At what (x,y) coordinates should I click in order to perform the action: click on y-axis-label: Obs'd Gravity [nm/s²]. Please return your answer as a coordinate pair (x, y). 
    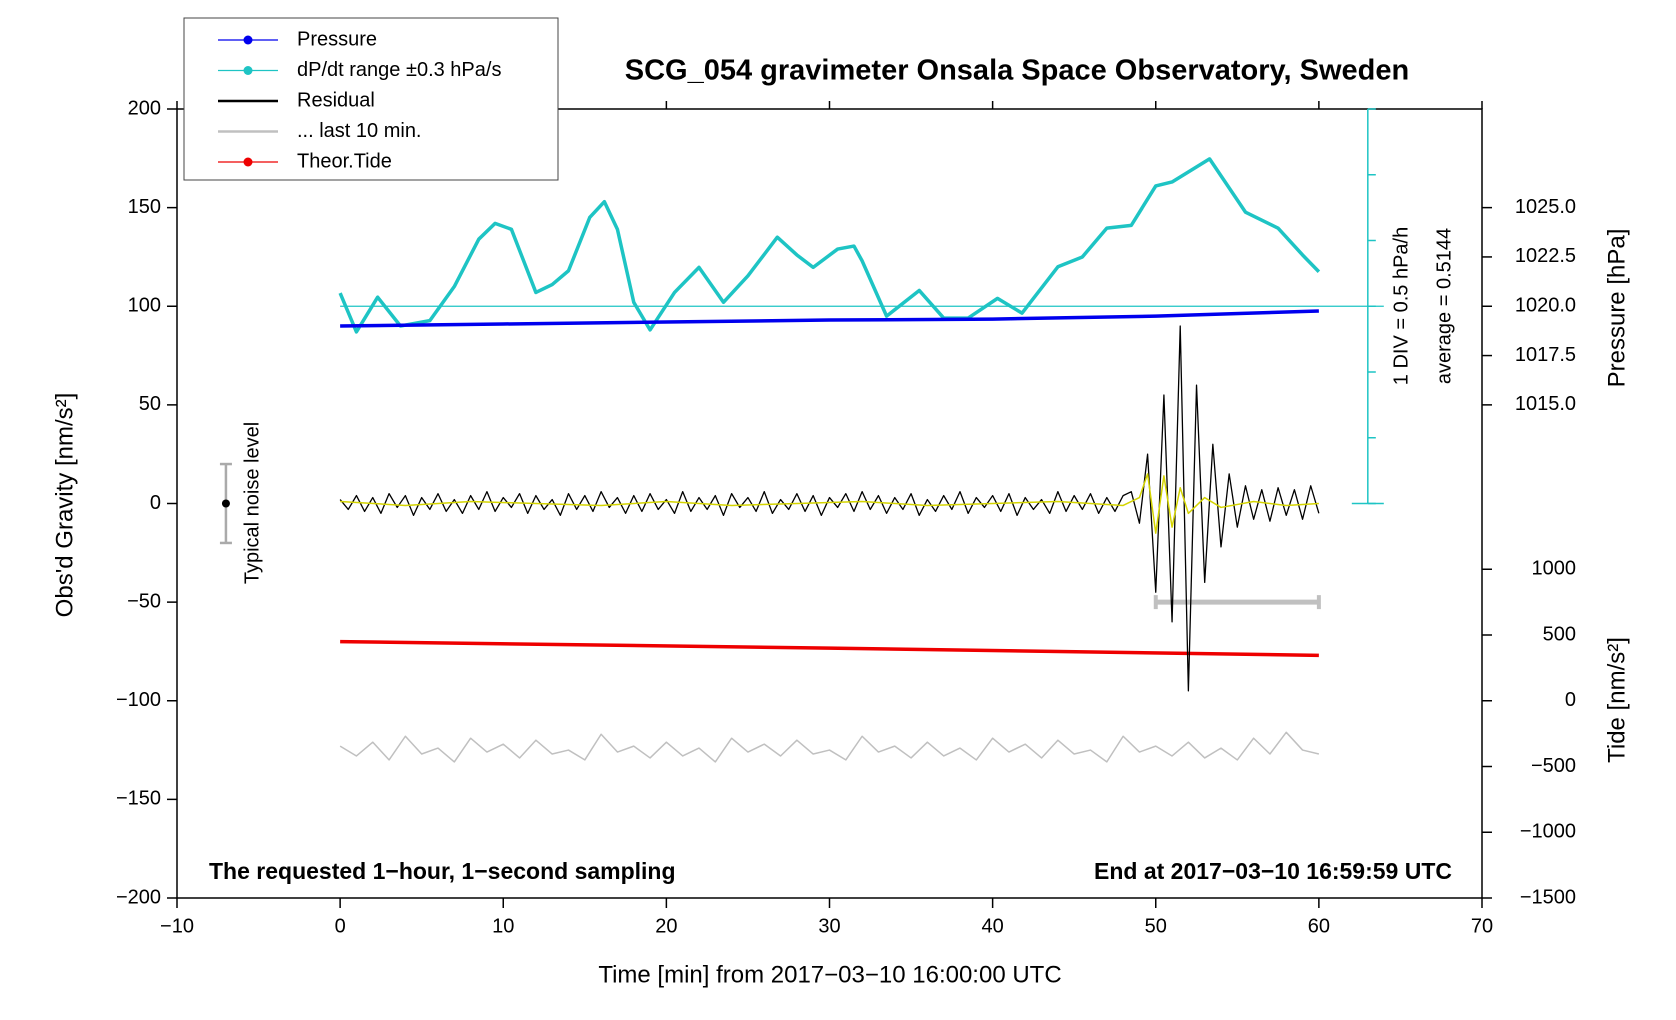
    Looking at the image, I should click on (64, 505).